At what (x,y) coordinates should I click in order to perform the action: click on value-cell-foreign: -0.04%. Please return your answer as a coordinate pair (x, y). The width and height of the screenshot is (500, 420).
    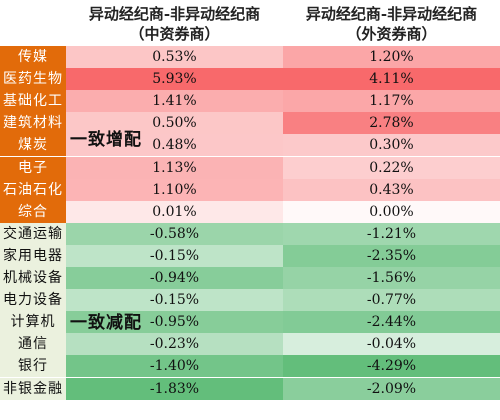
    Looking at the image, I should click on (391, 344).